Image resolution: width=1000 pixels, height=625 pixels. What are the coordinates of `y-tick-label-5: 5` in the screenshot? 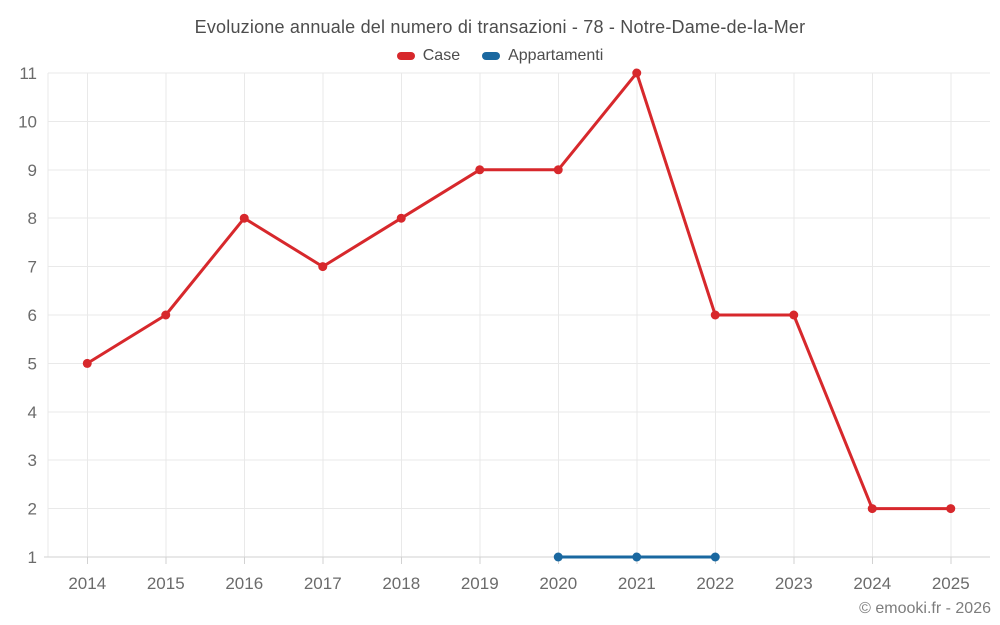 It's located at (32, 363).